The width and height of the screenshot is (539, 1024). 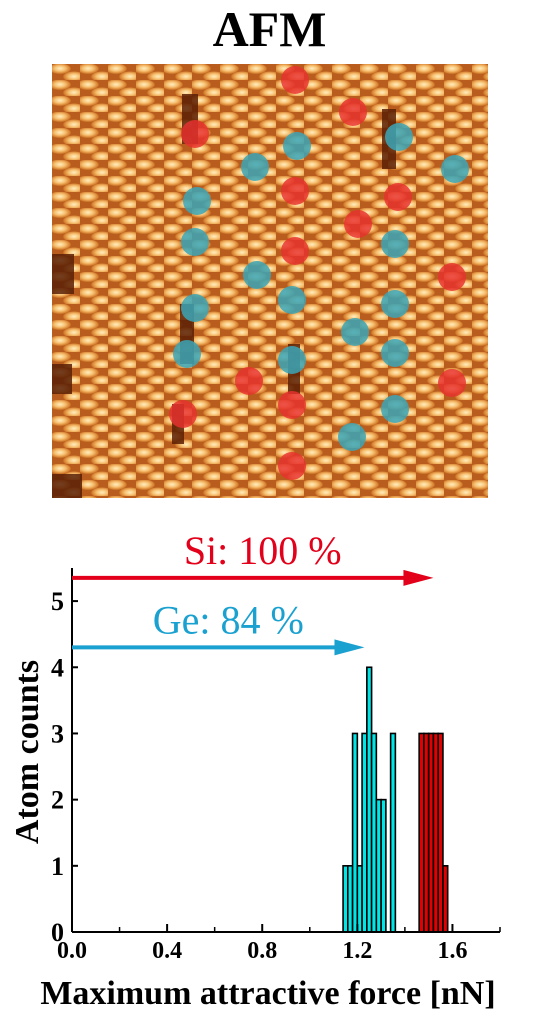 What do you see at coordinates (267, 993) in the screenshot?
I see `x-axis-label: Maximum attractive force [nN]` at bounding box center [267, 993].